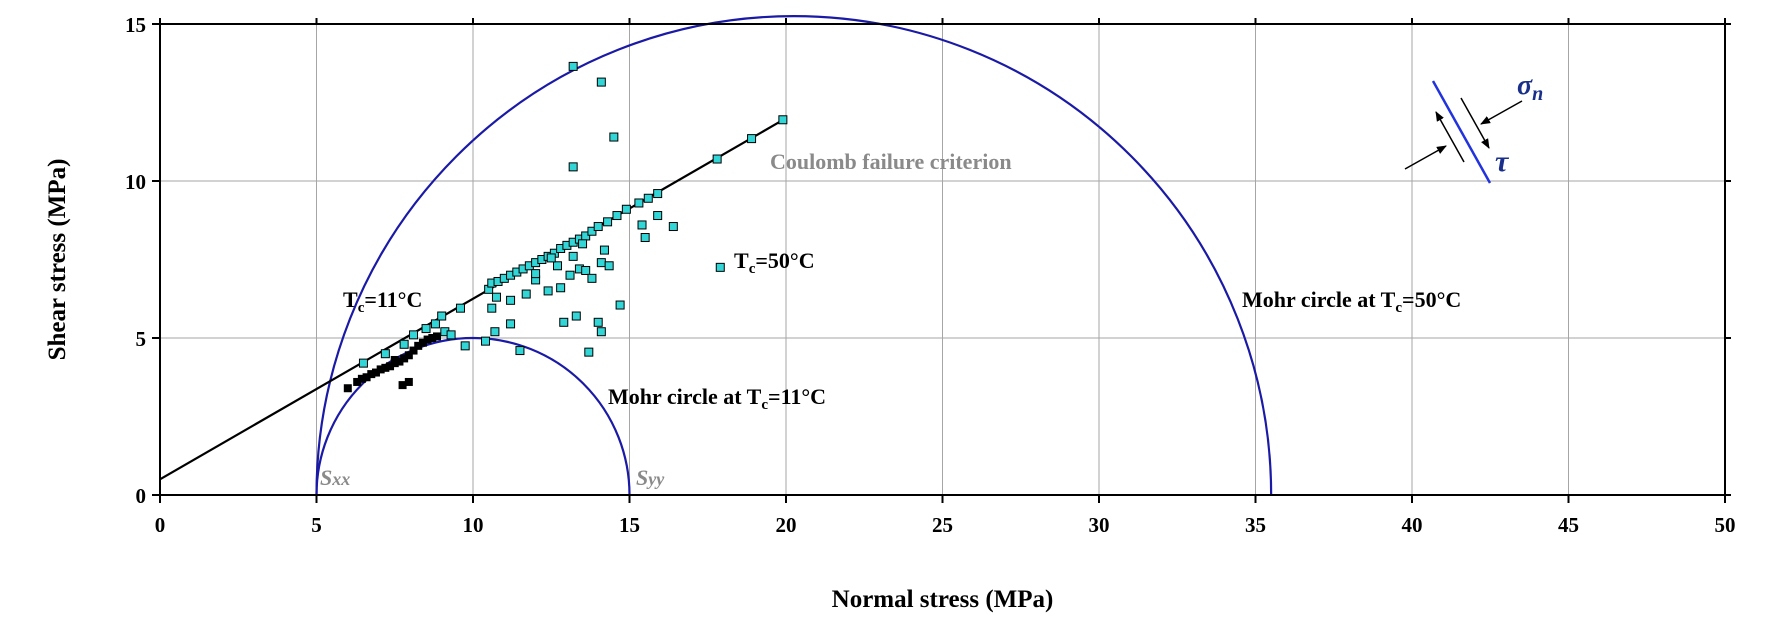 This screenshot has width=1789, height=632. I want to click on sxx-label-sub: xx, so click(340, 479).